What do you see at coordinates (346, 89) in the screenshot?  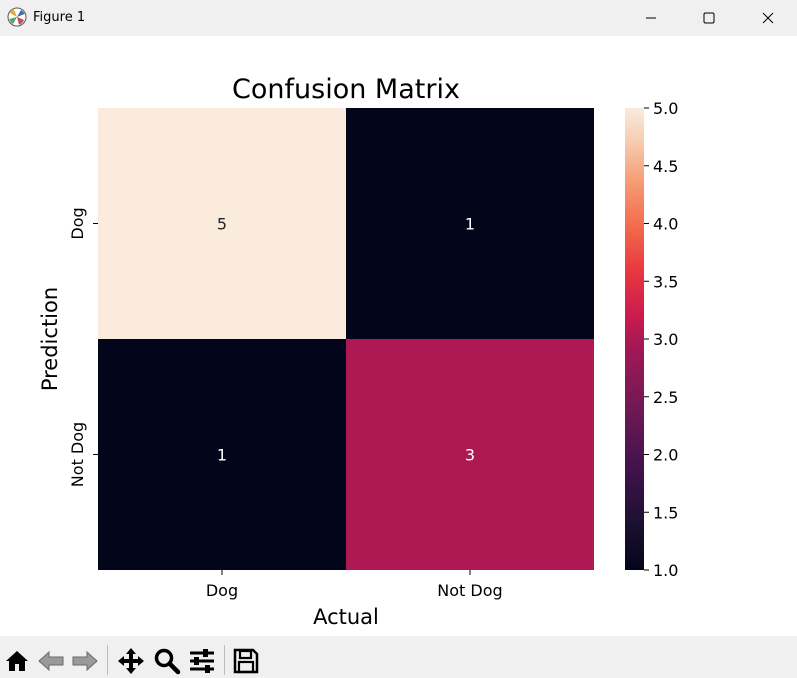 I see `chart-title: Confusion Matrix` at bounding box center [346, 89].